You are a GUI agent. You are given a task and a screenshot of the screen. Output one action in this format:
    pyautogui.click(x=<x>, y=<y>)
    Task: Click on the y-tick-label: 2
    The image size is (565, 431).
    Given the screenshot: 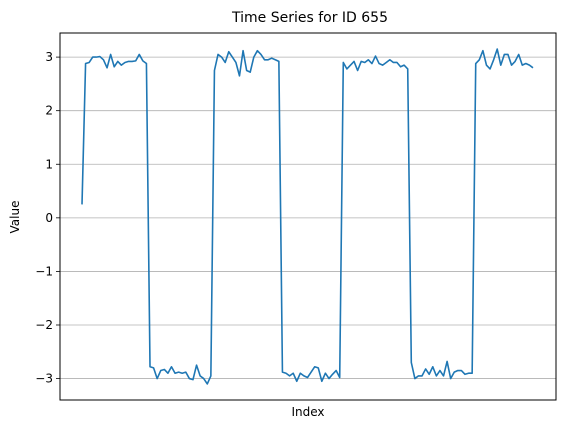 What is the action you would take?
    pyautogui.click(x=49, y=111)
    